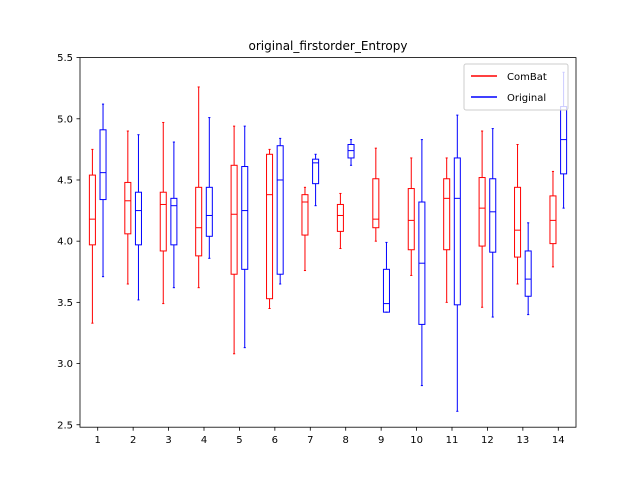 The image size is (640, 480). I want to click on y-tick-label: 4.5, so click(65, 180).